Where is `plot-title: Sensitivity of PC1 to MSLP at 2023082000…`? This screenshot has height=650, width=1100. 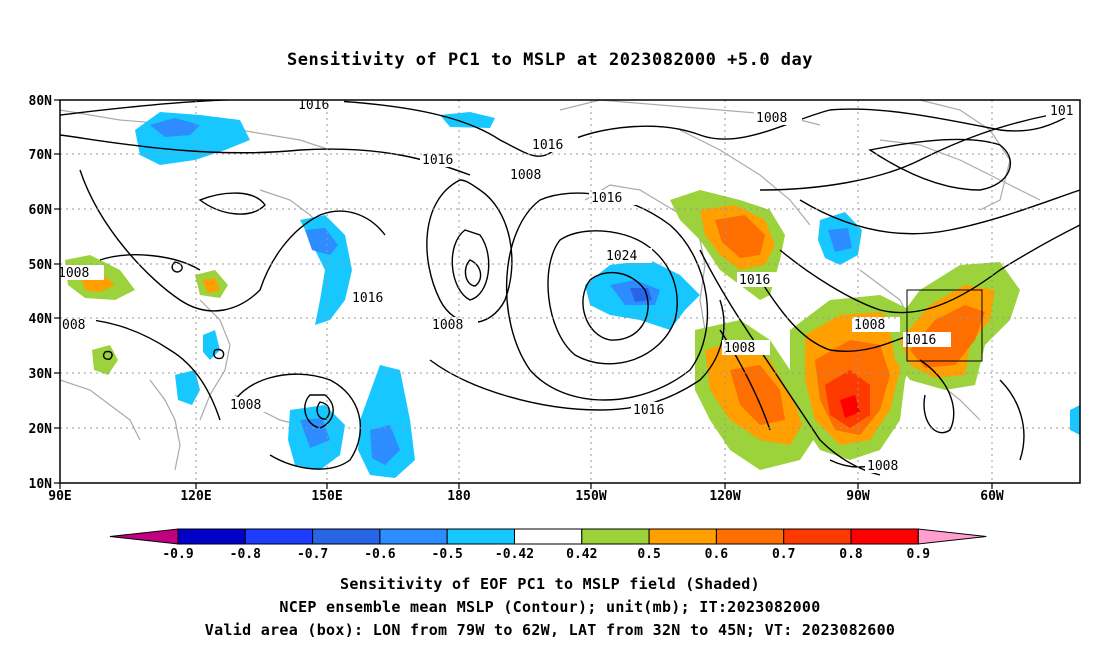
plot-title: Sensitivity of PC1 to MSLP at 2023082000… is located at coordinates (549, 60).